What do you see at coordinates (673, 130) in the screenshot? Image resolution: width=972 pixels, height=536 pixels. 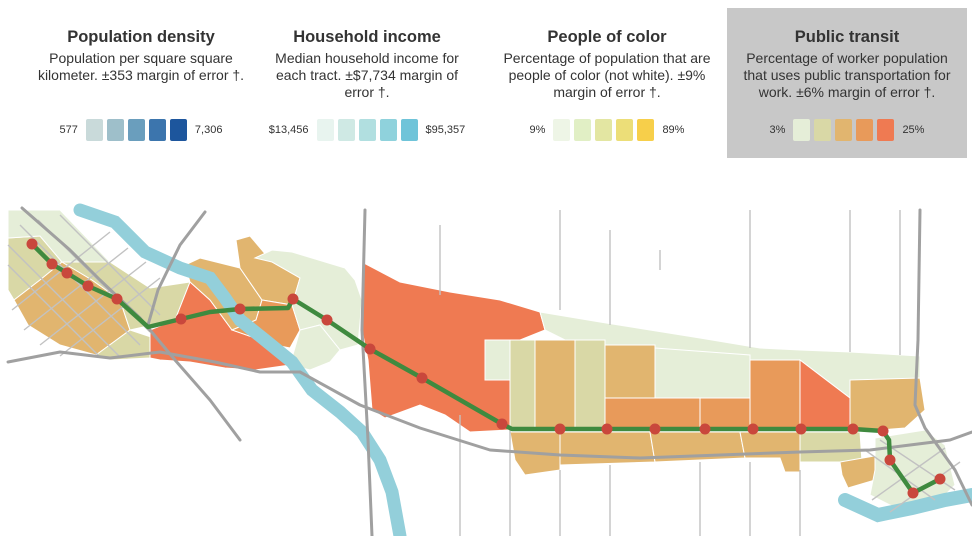 I see `scale-max-label: 89%` at bounding box center [673, 130].